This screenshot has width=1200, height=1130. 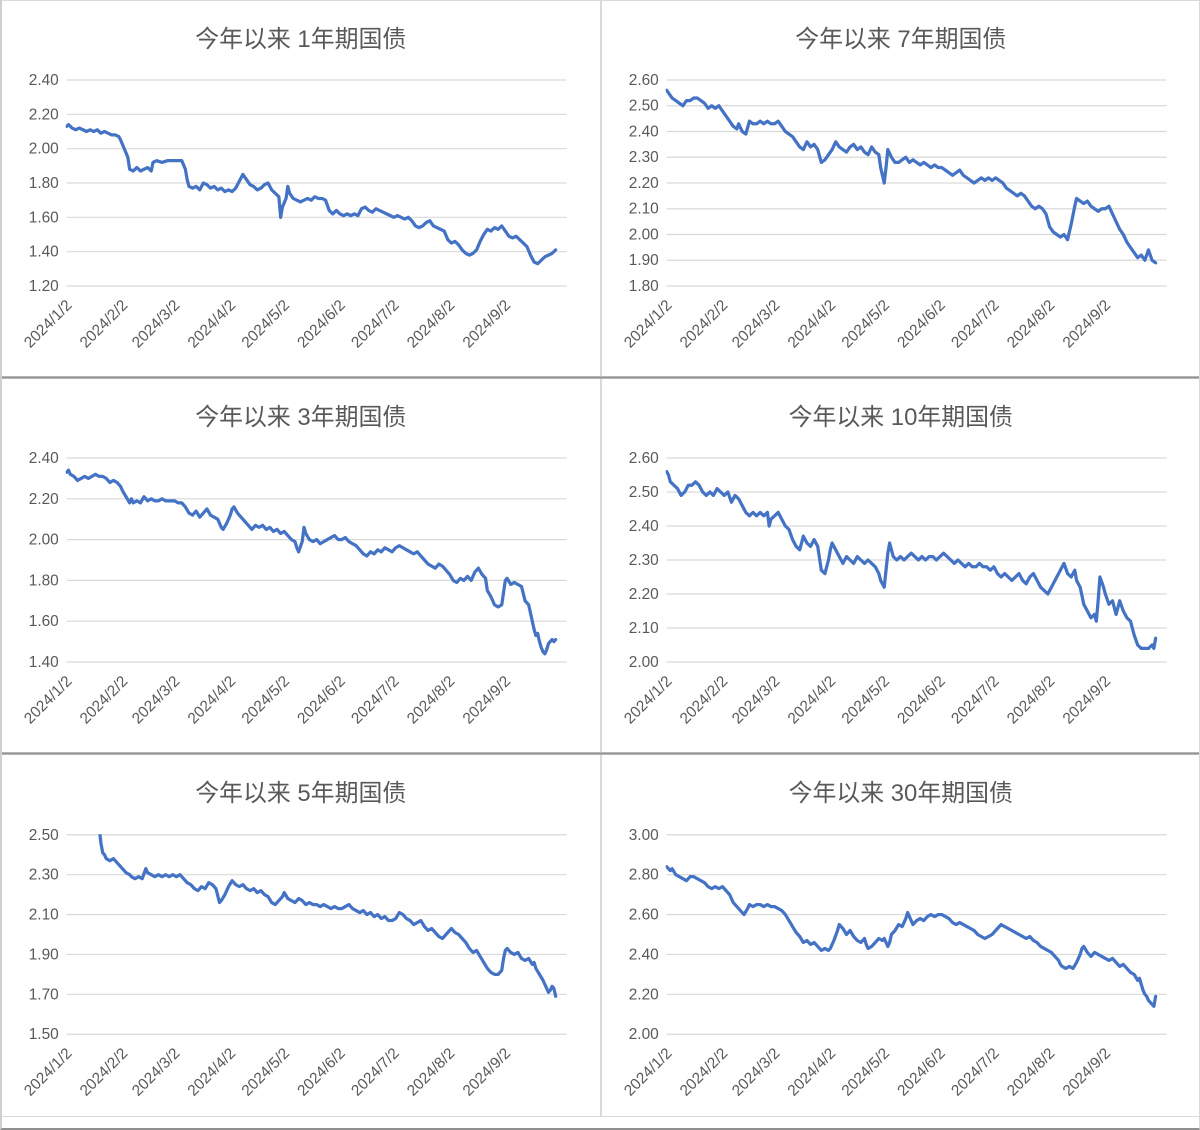 What do you see at coordinates (44, 994) in the screenshot?
I see `y-axis-tick-label: 1.70` at bounding box center [44, 994].